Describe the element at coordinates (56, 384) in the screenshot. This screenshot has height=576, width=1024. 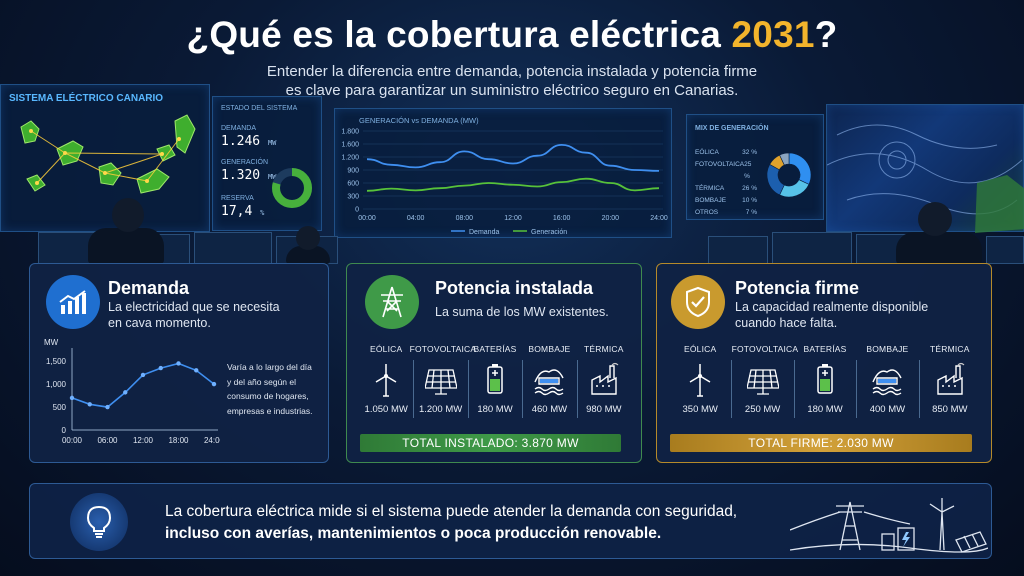
I see `demand-y-tick: 1,000` at that location.